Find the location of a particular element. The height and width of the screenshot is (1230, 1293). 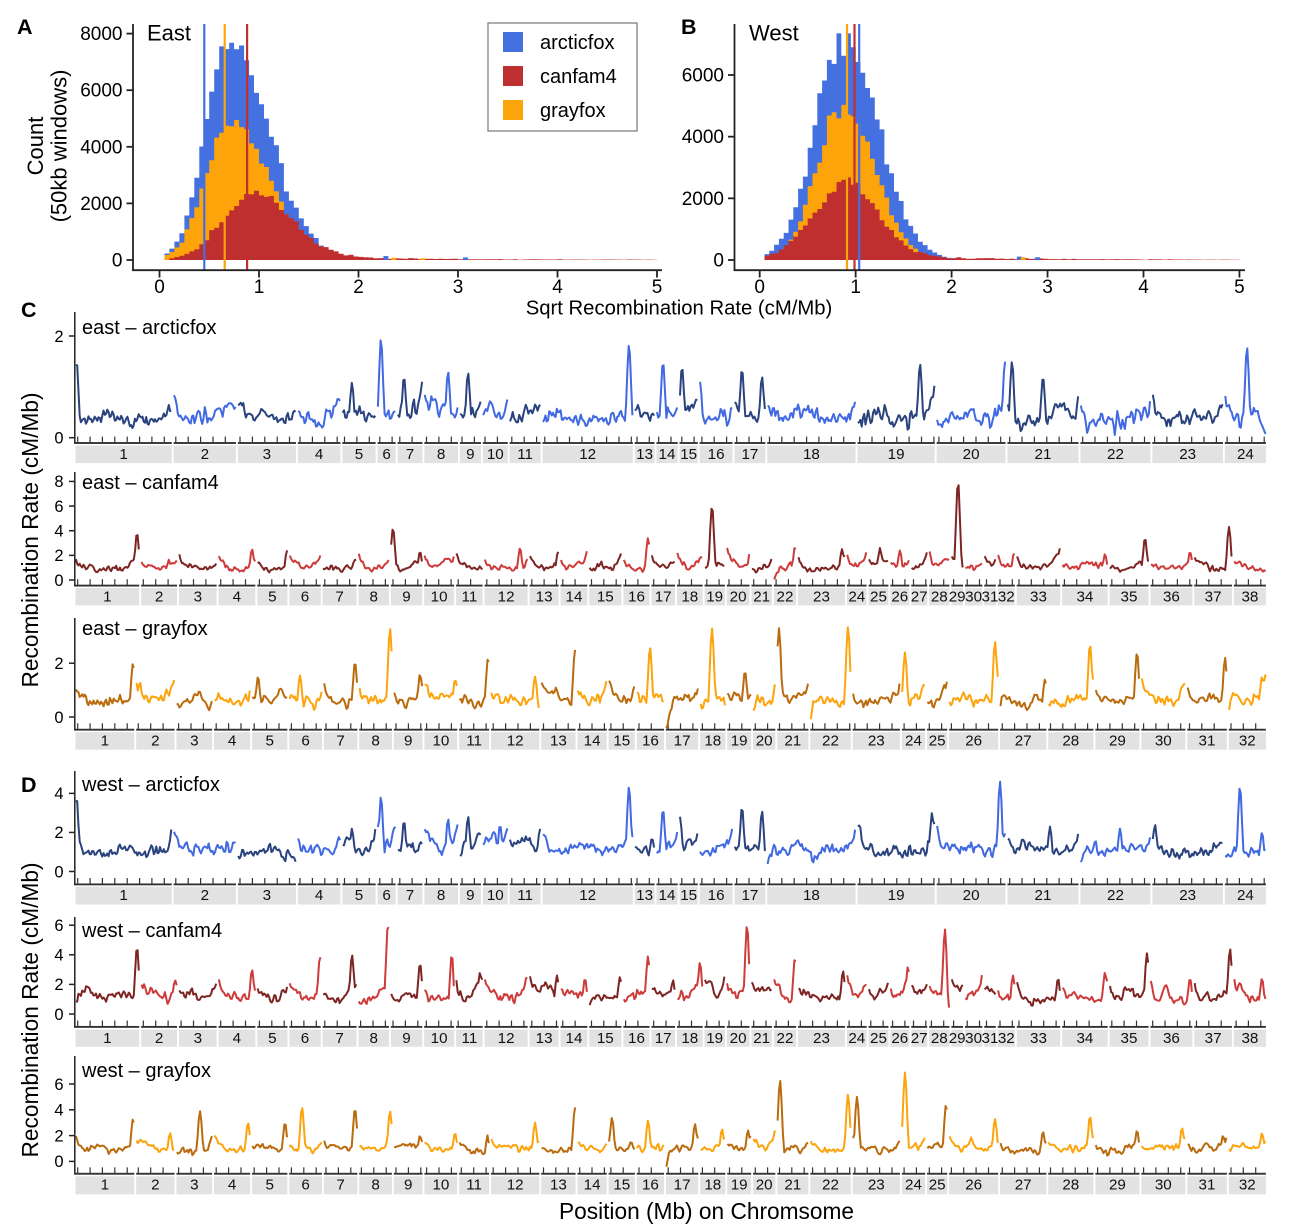

svg-text: 21 is located at coordinates (1043, 895).